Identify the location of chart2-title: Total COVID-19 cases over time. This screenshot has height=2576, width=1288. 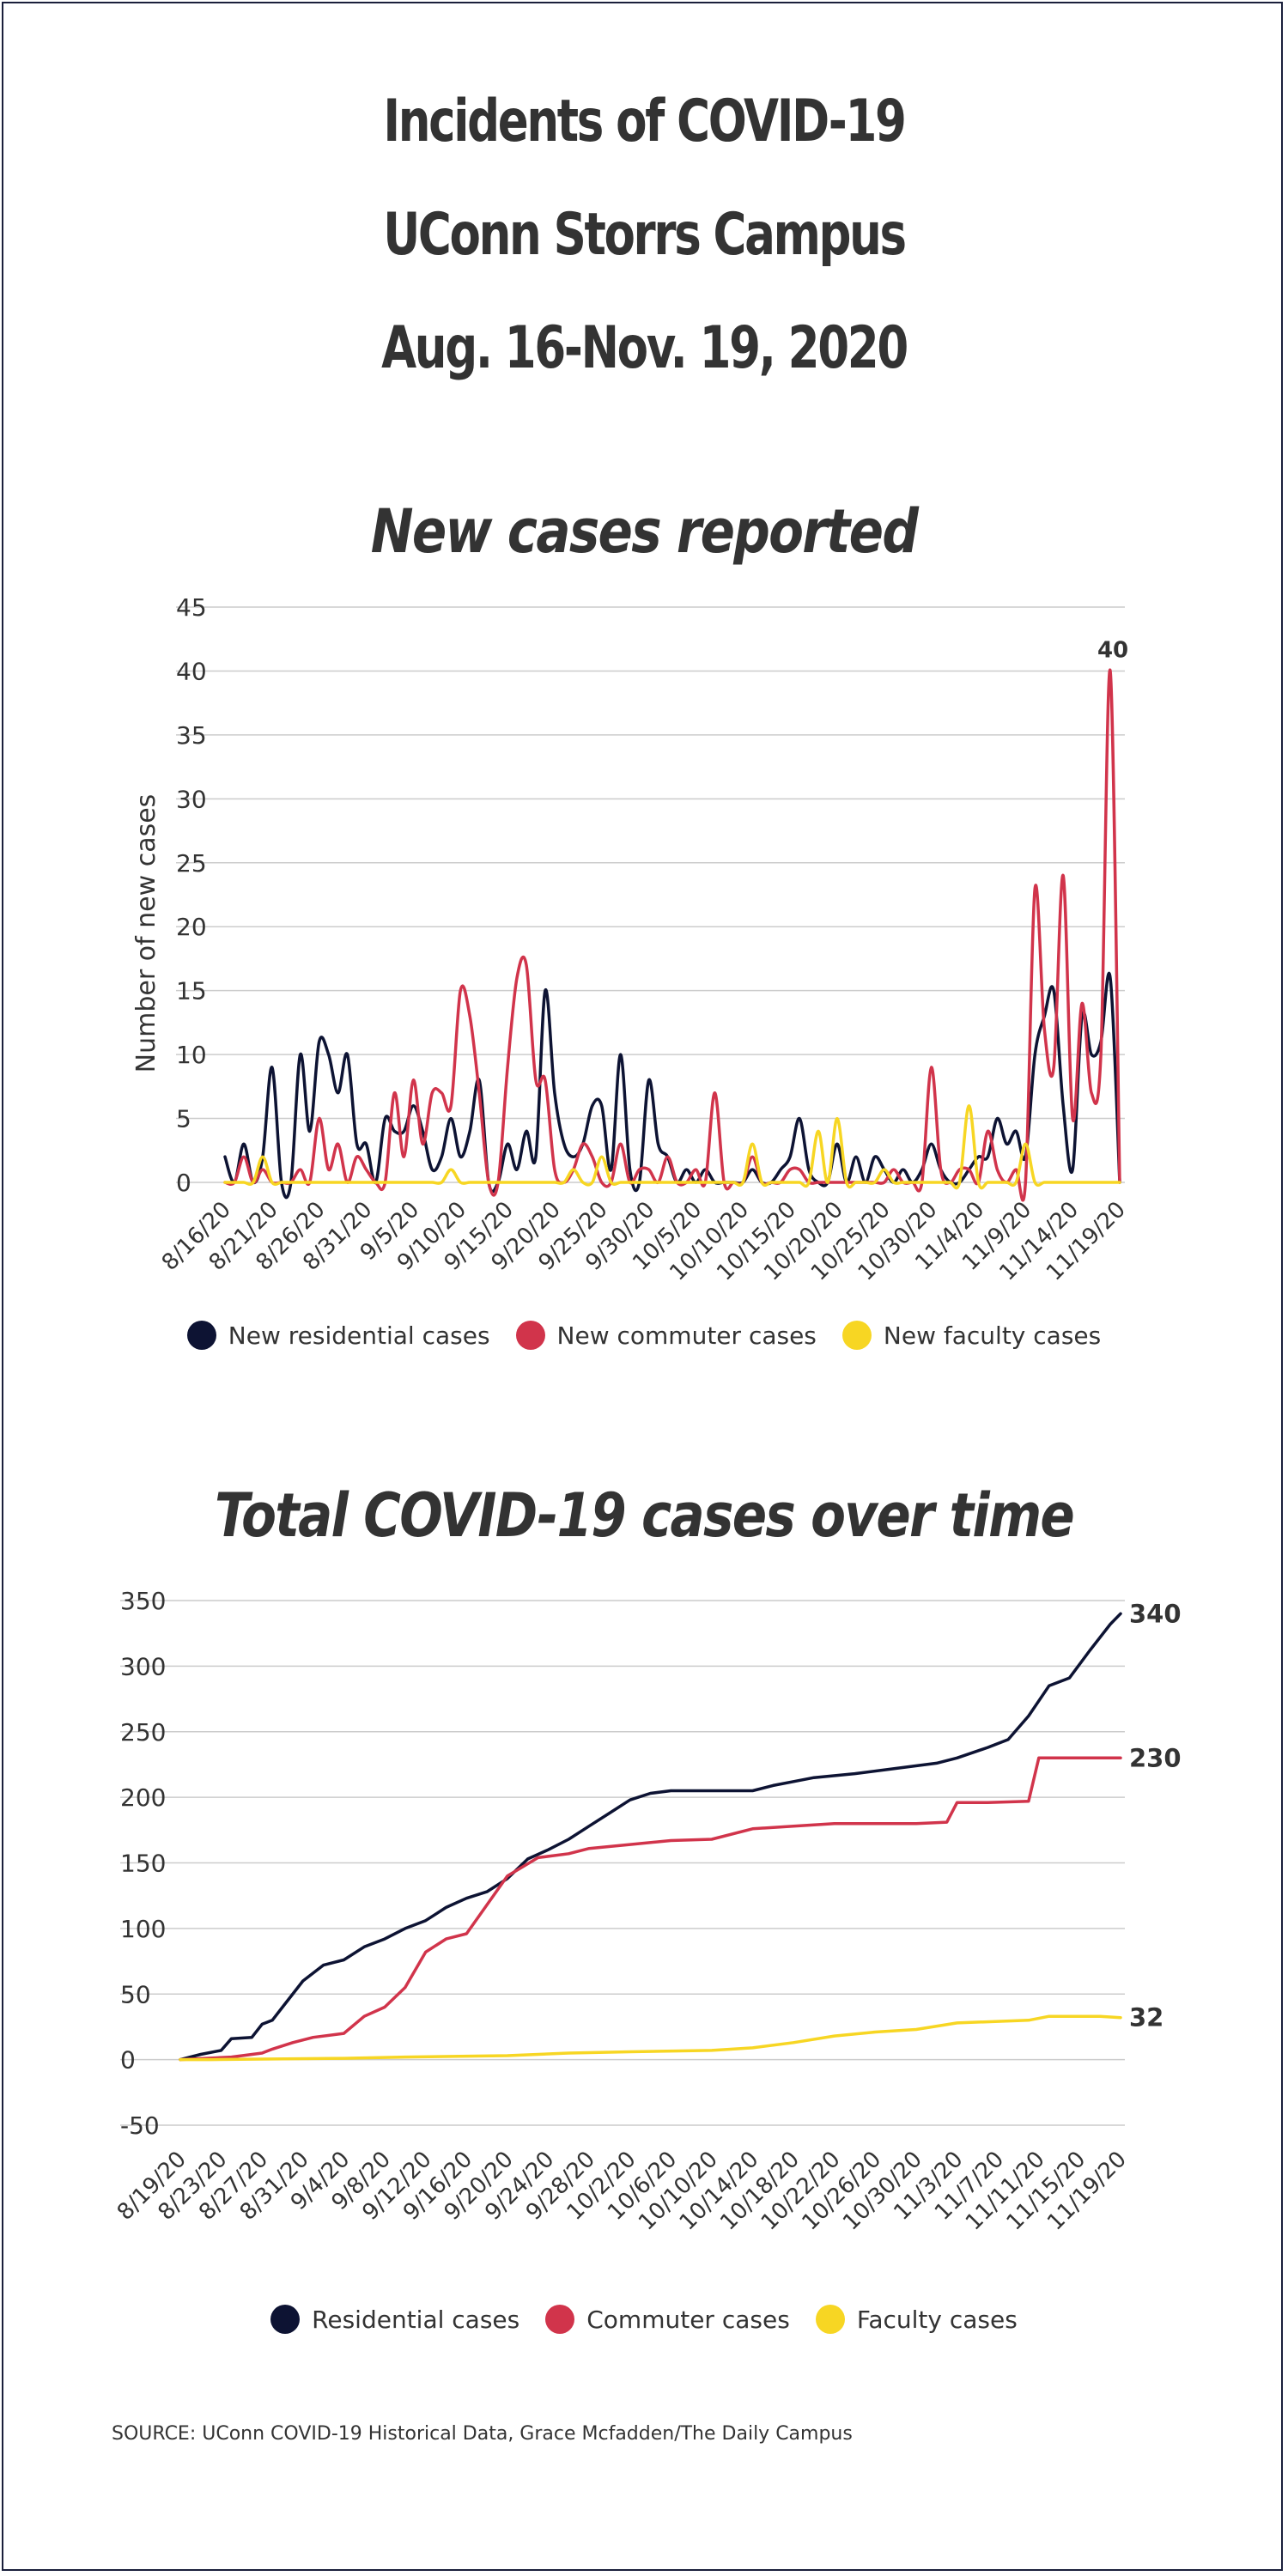
(644, 1515).